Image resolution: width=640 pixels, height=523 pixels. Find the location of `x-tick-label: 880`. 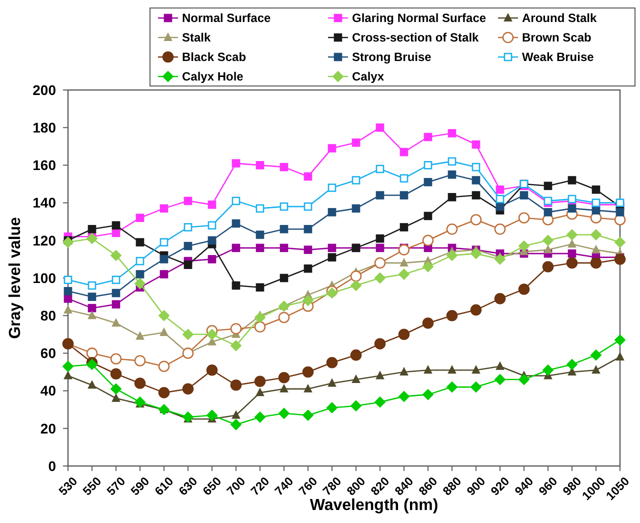

x-tick-label: 880 is located at coordinates (452, 486).